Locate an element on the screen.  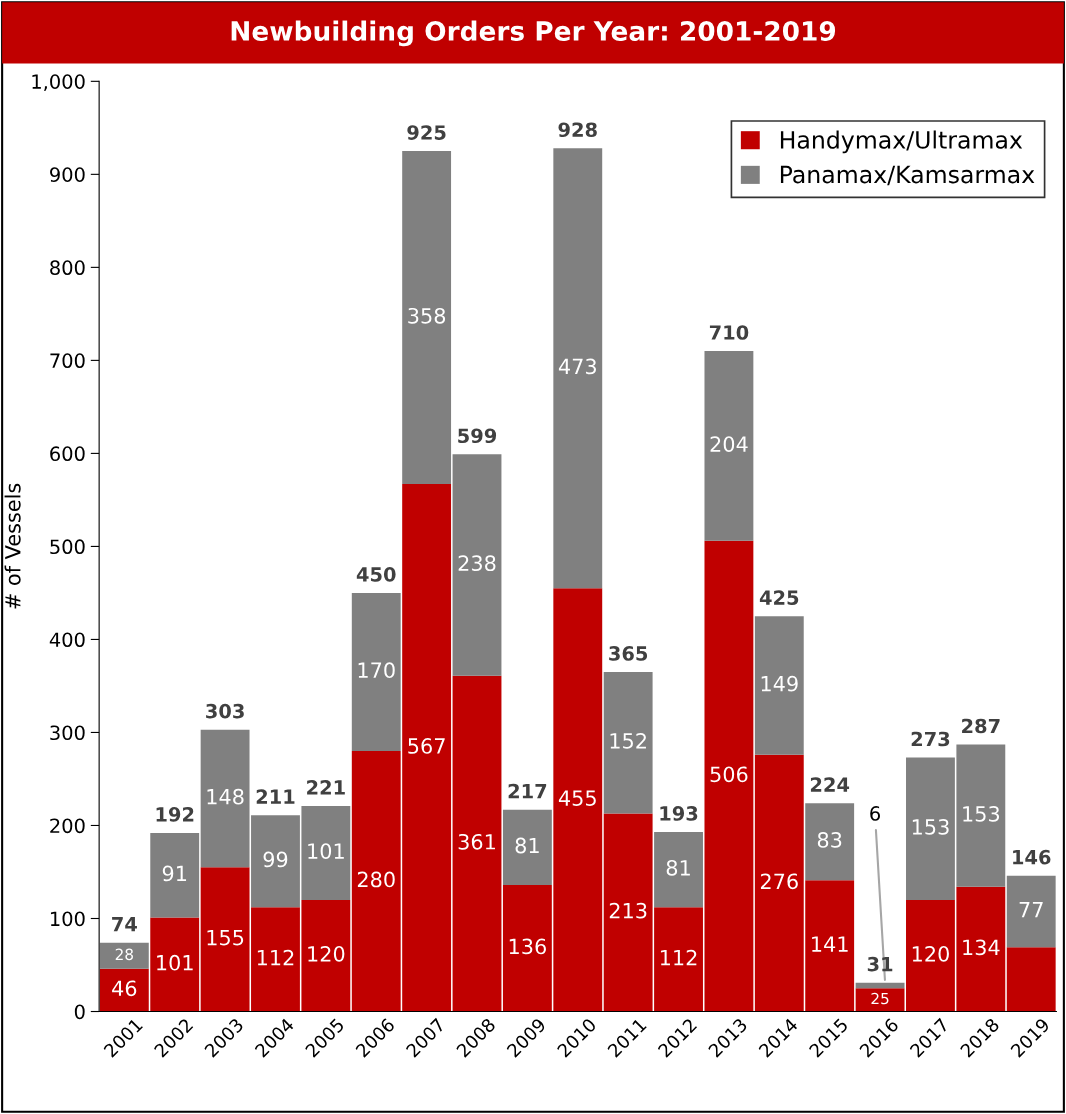
y-tick-label: 1,000 is located at coordinates (58, 82).